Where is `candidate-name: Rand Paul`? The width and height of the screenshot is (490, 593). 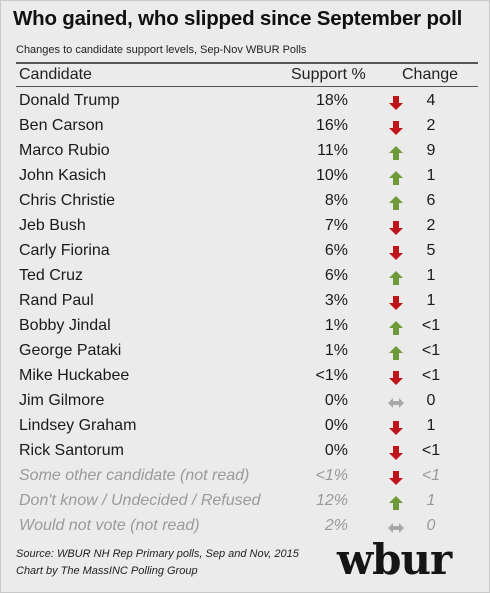 candidate-name: Rand Paul is located at coordinates (56, 300).